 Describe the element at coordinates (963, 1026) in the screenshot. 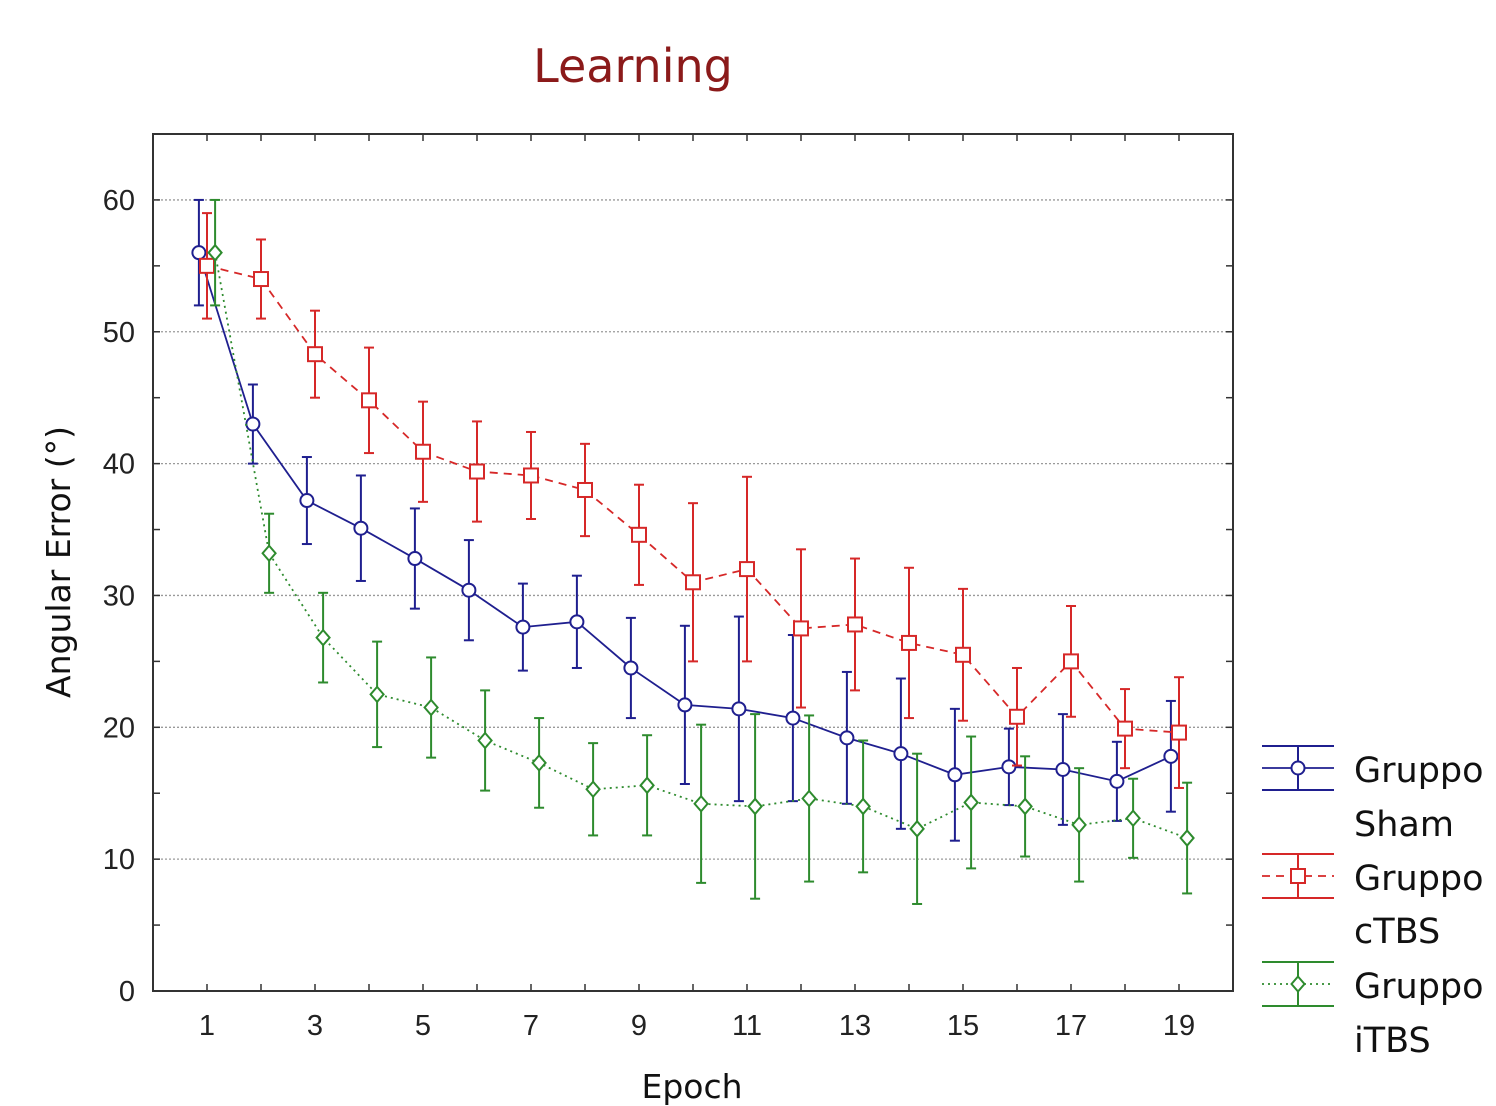

I see `x-tick-label: 15` at that location.